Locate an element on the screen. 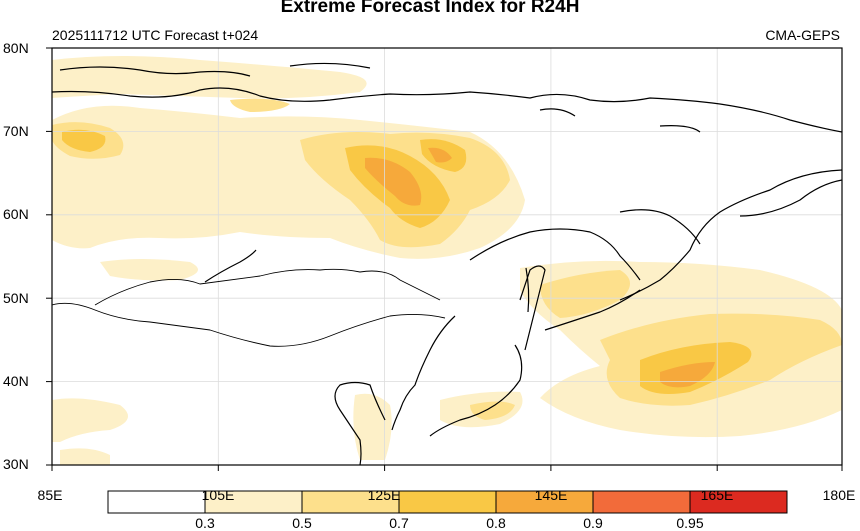  colorbar-label-0.95: 0.95 is located at coordinates (690, 523).